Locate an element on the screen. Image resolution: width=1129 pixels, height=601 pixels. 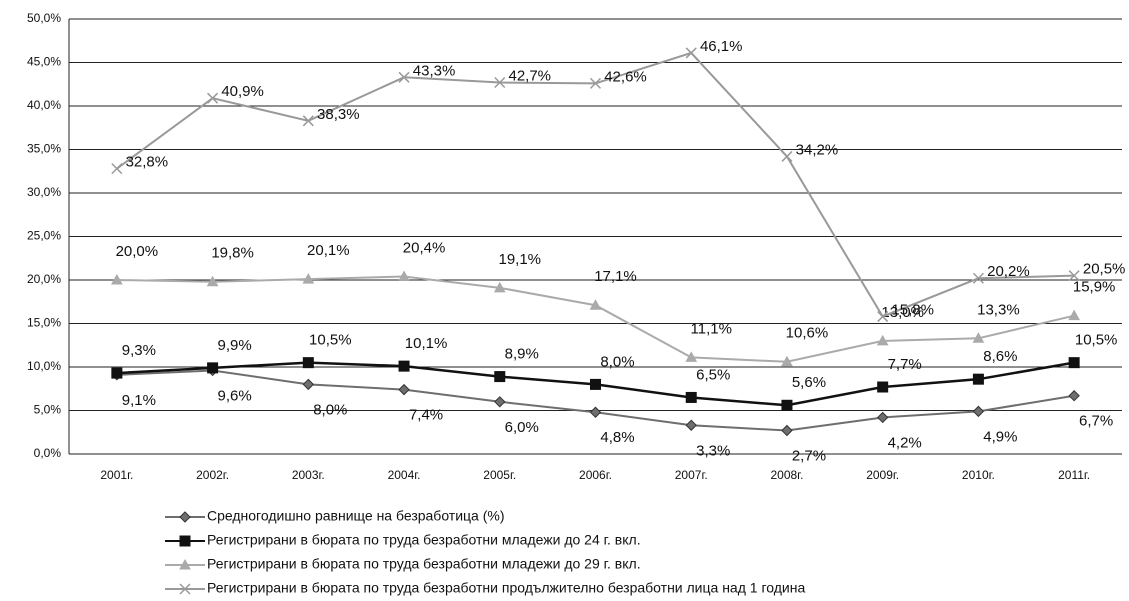
y-tick-label: 20,0% is located at coordinates (44, 279).